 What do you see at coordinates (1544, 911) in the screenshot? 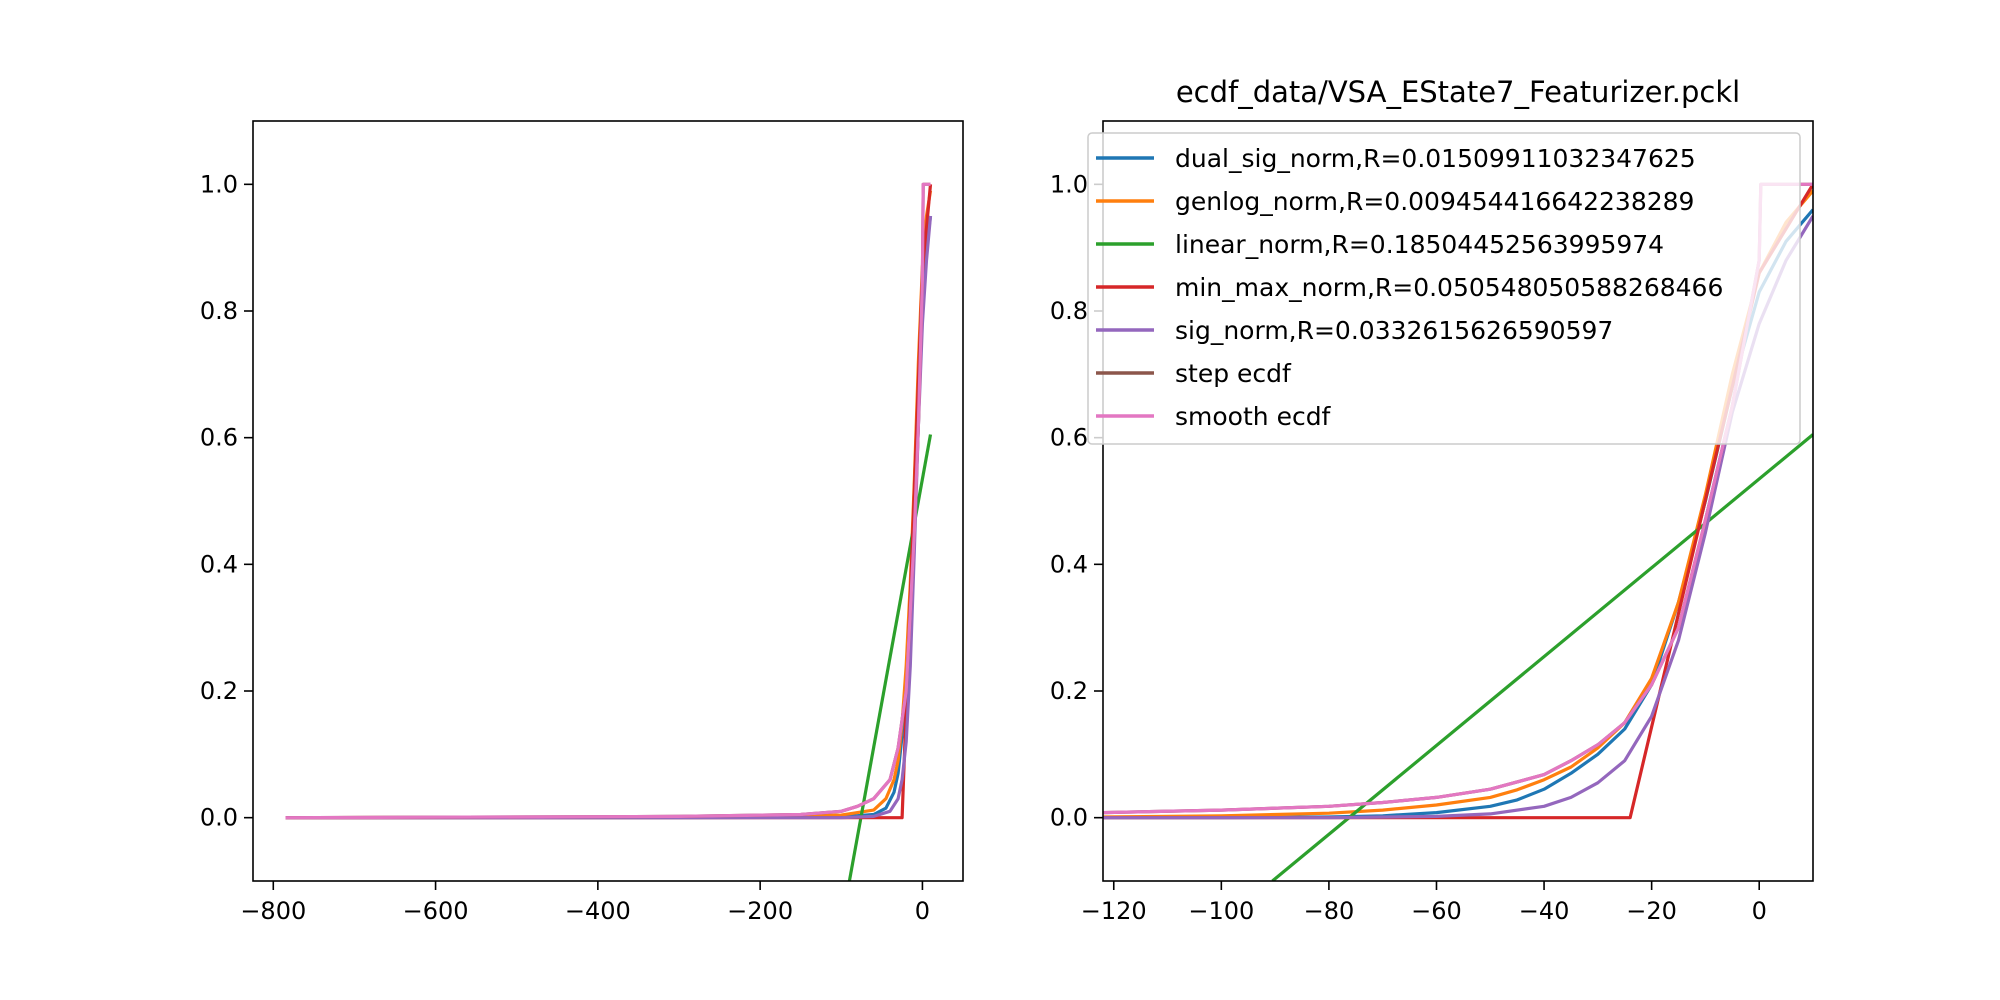
I see `right-x-tick-label: −40` at bounding box center [1544, 911].